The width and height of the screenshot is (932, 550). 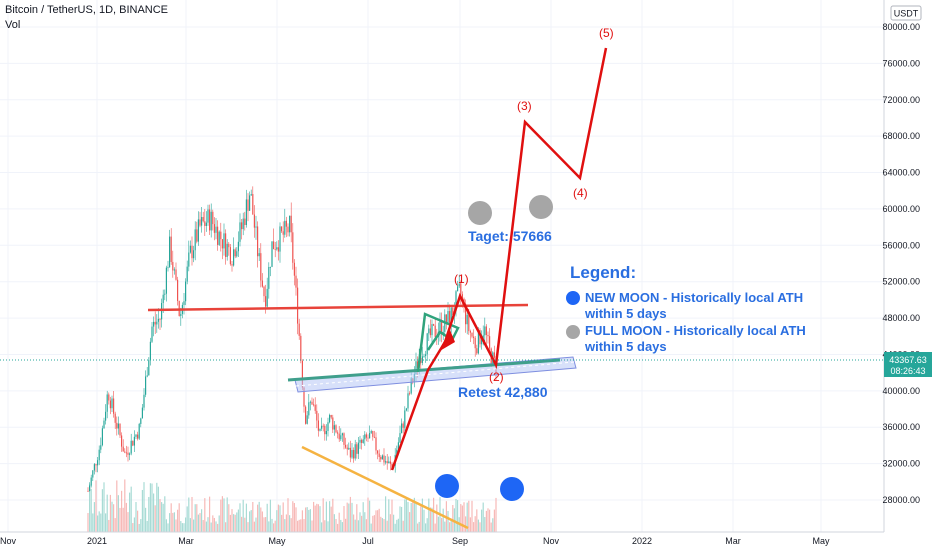 I want to click on price-tick-label: 32000.00, so click(x=901, y=464).